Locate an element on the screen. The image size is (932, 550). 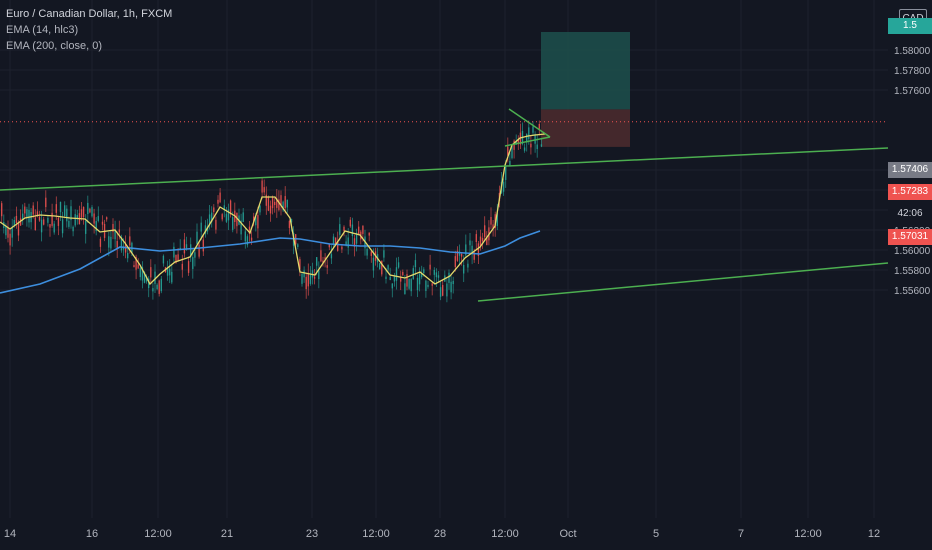
price-tick-label: 1.55600 is located at coordinates (912, 291).